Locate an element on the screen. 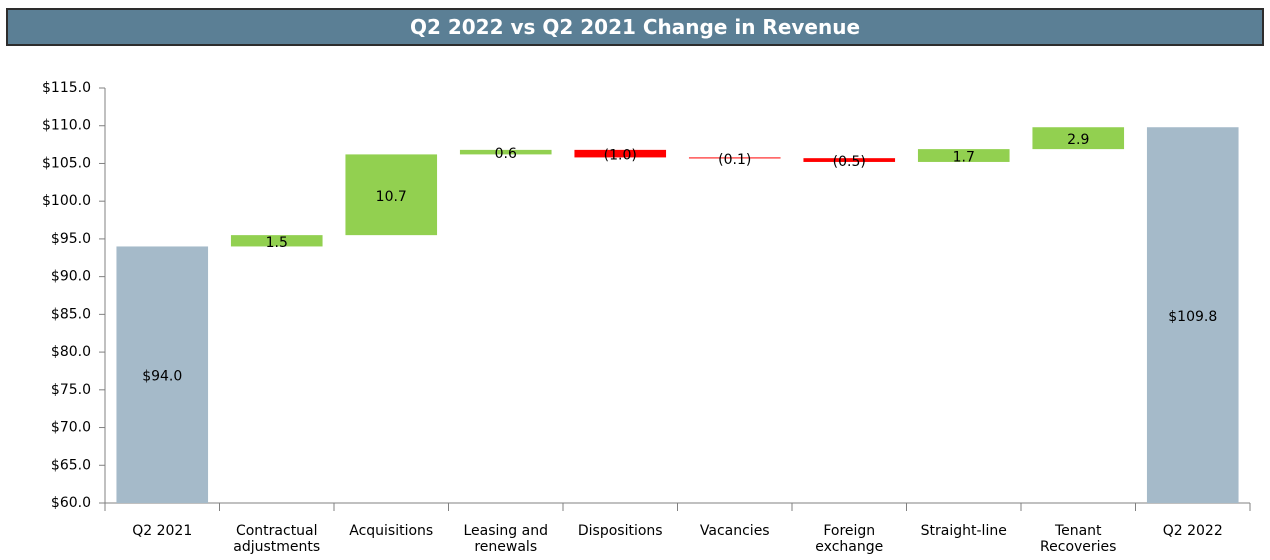 Image resolution: width=1270 pixels, height=560 pixels. x-tick-label: Contractual adjustments is located at coordinates (277, 539).